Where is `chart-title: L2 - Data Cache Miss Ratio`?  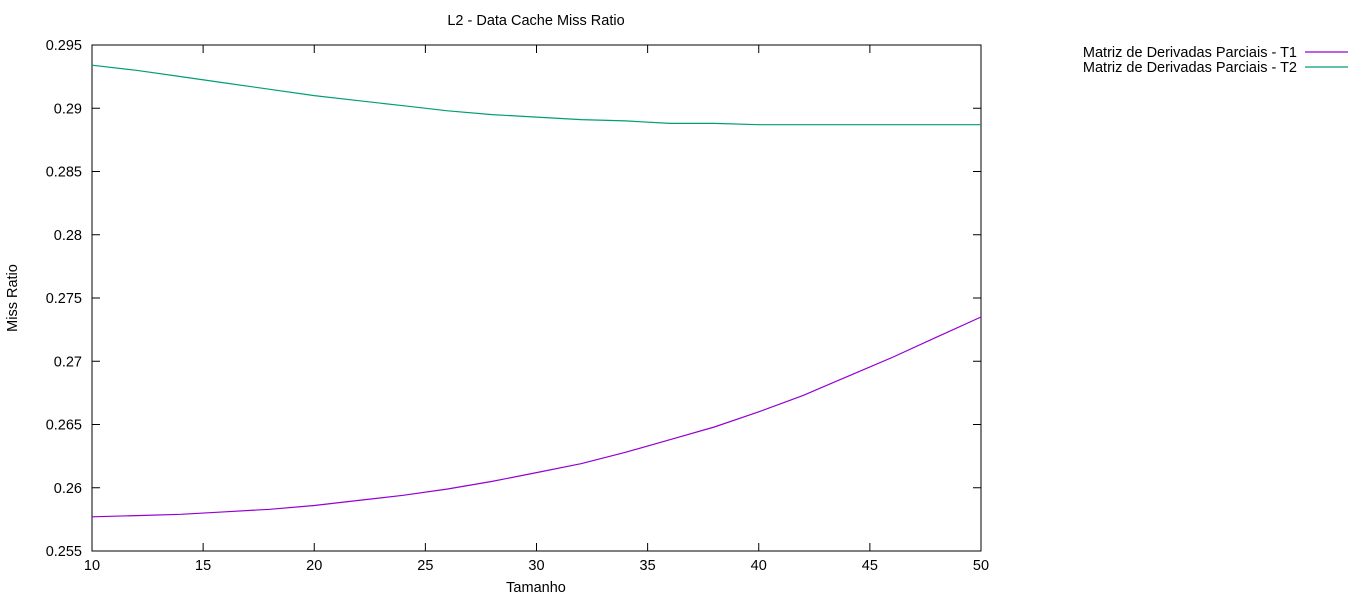
chart-title: L2 - Data Cache Miss Ratio is located at coordinates (535, 21).